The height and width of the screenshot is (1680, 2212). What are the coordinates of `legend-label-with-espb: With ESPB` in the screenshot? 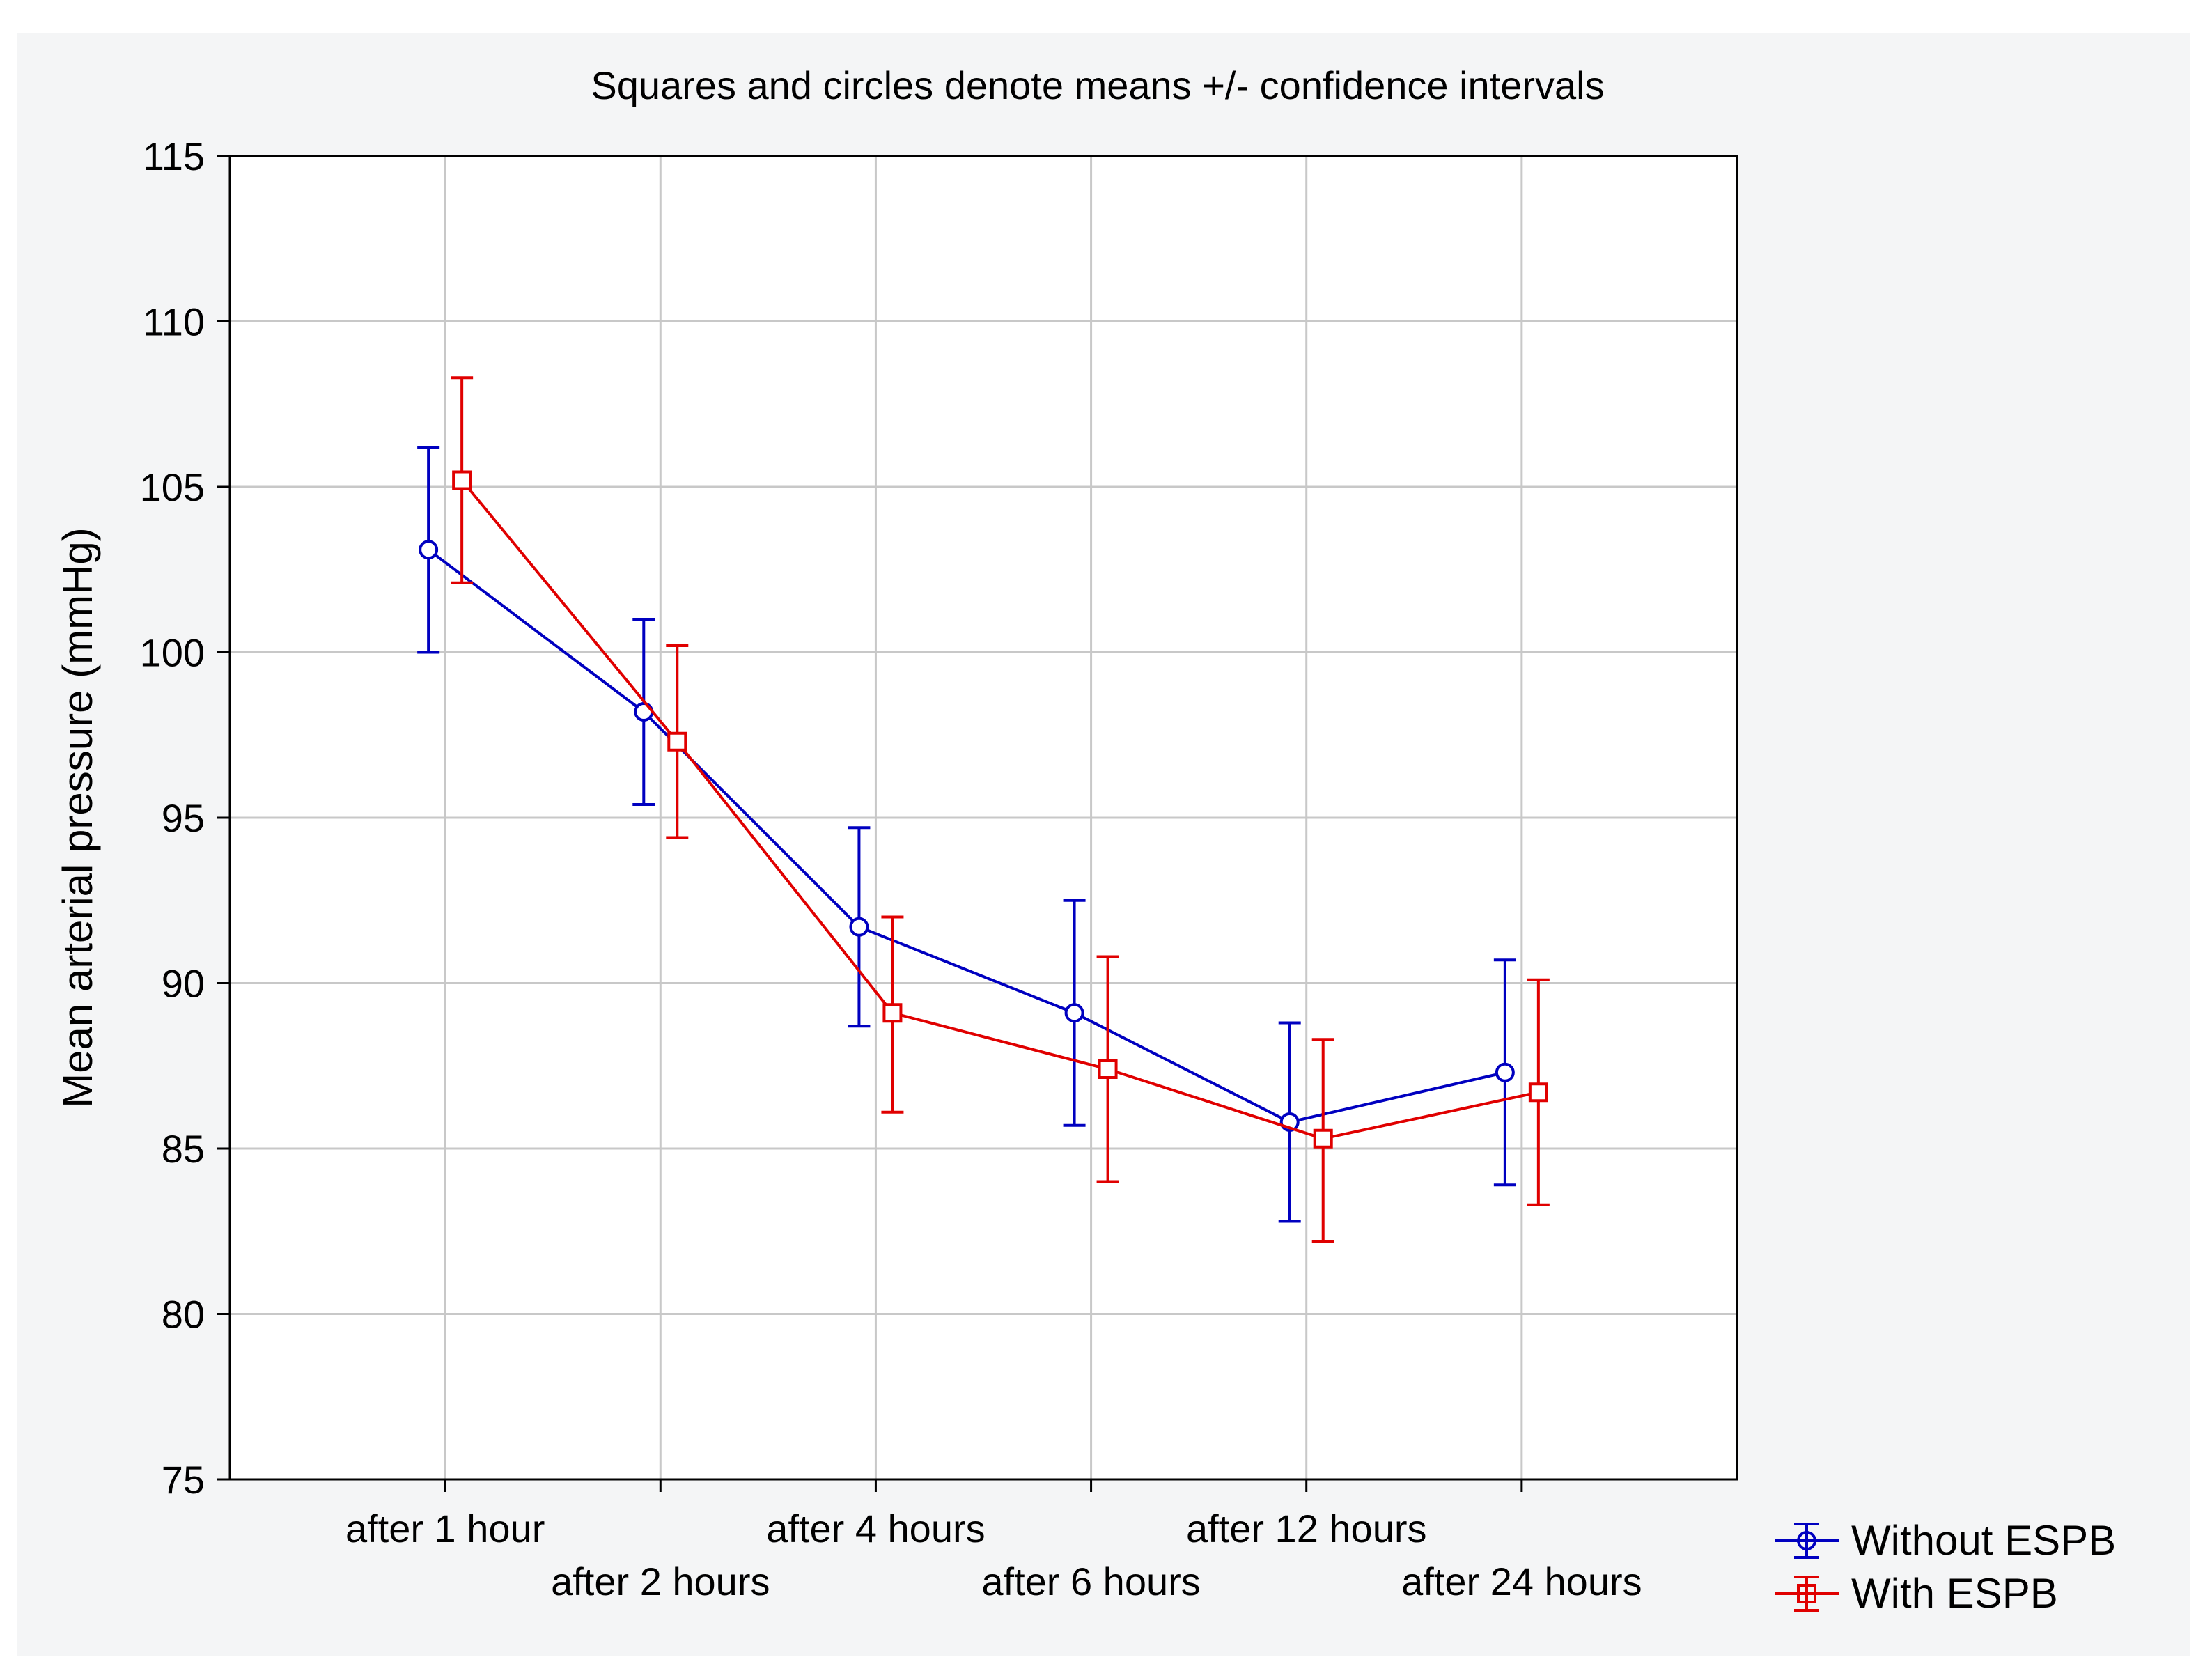 It's located at (1954, 1594).